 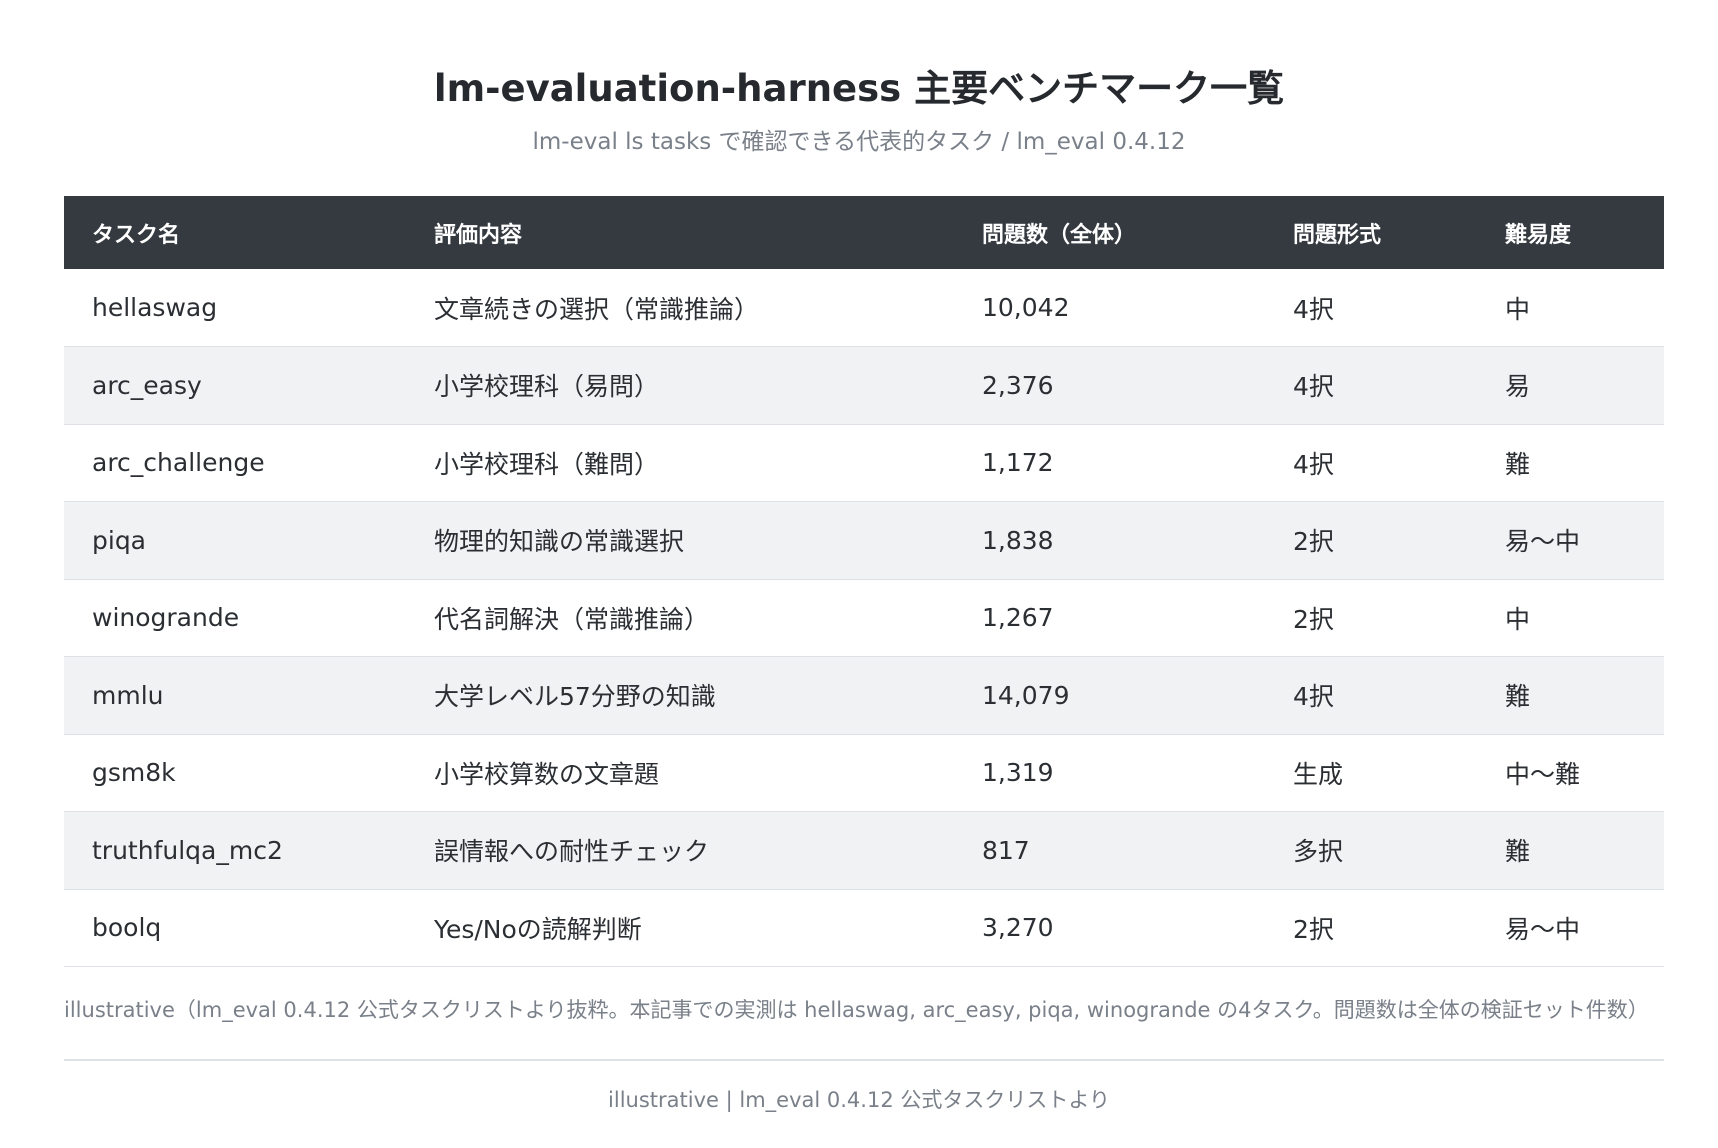 What do you see at coordinates (864, 1060) in the screenshot?
I see `footer-divider` at bounding box center [864, 1060].